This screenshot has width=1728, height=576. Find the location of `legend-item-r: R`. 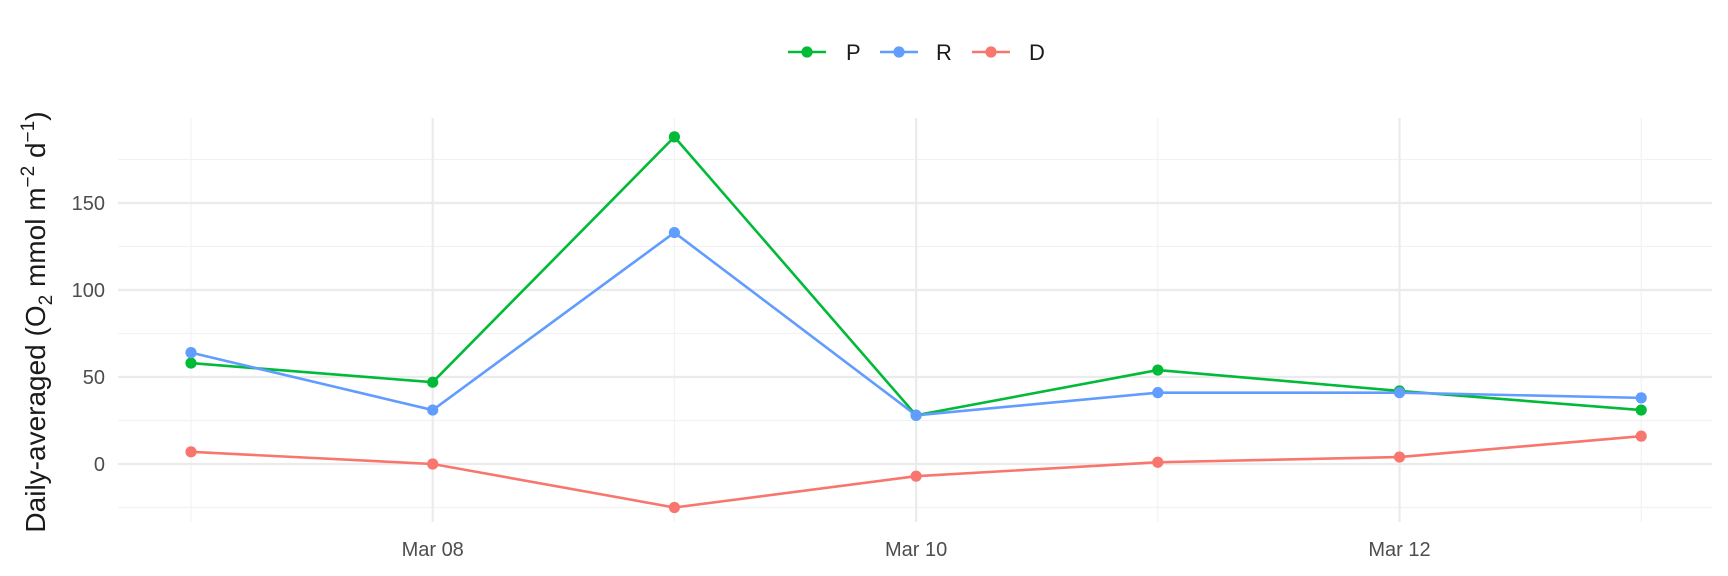

legend-item-r: R is located at coordinates (916, 52).